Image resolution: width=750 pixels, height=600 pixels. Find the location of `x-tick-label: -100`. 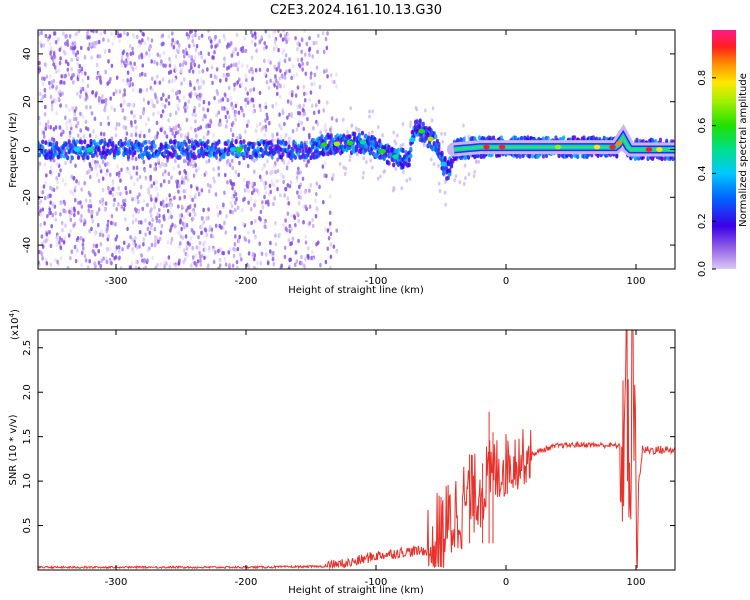

x-tick-label: -100 is located at coordinates (376, 582).